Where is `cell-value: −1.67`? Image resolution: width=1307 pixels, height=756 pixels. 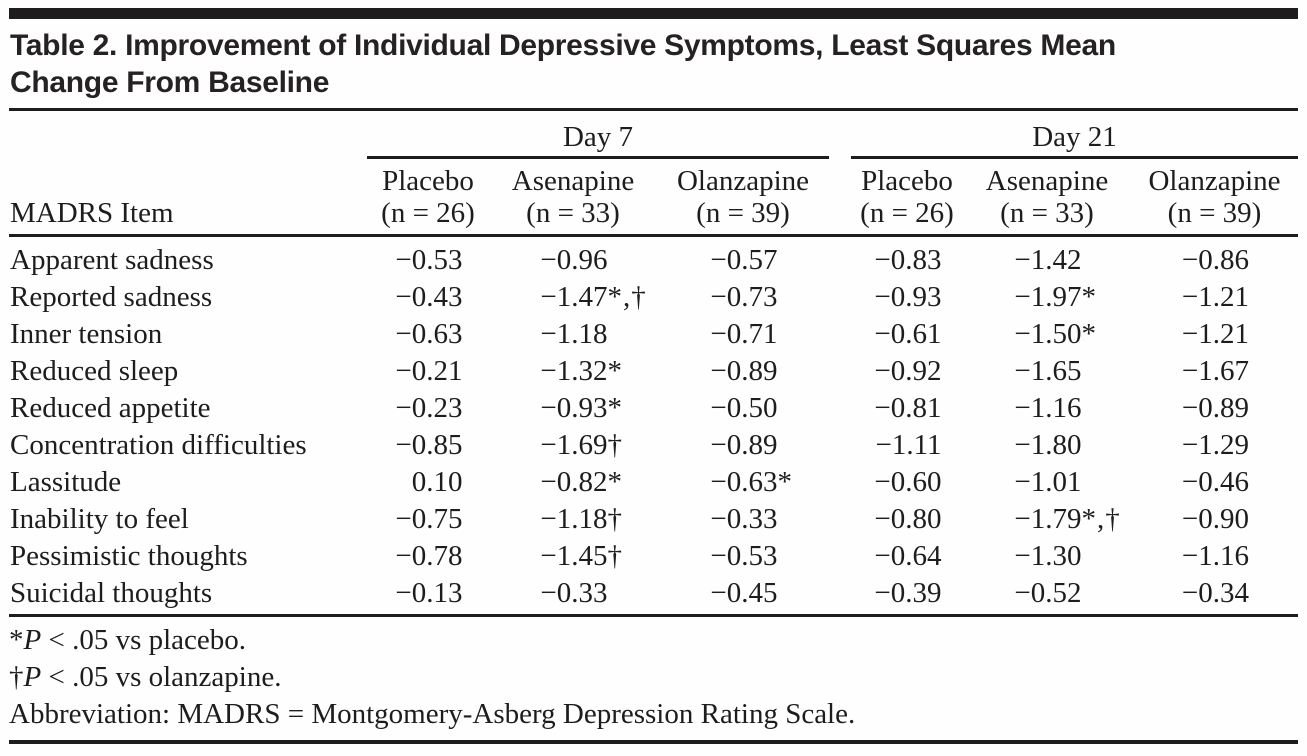 cell-value: −1.67 is located at coordinates (1215, 371).